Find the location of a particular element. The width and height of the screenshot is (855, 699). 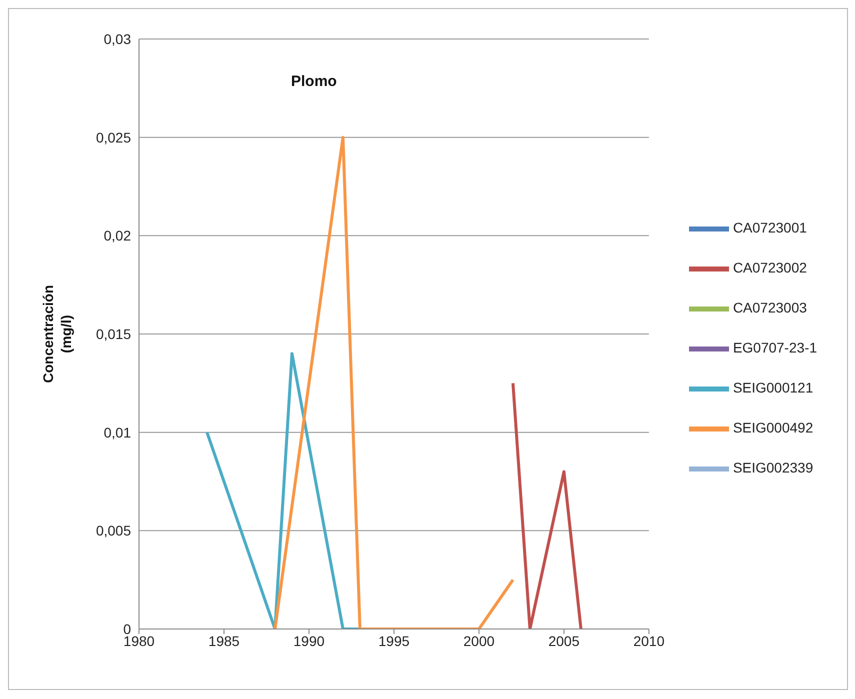

y-axis-title: Concentración (mg/l) is located at coordinates (57, 334).